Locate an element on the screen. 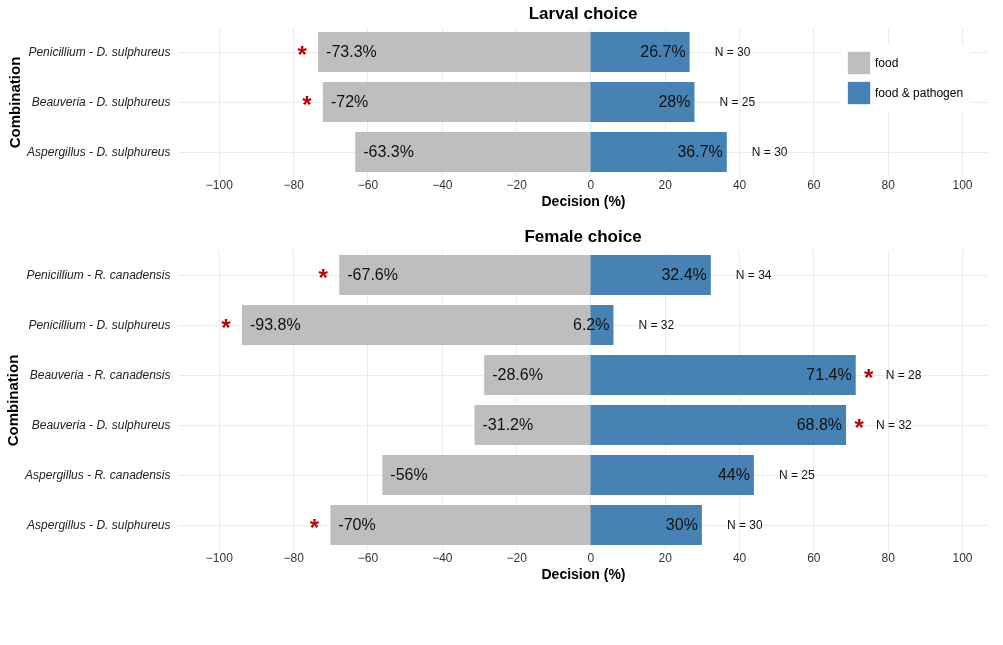 Image resolution: width=1003 pixels, height=645 pixels. data-label: -31.2% is located at coordinates (508, 424).